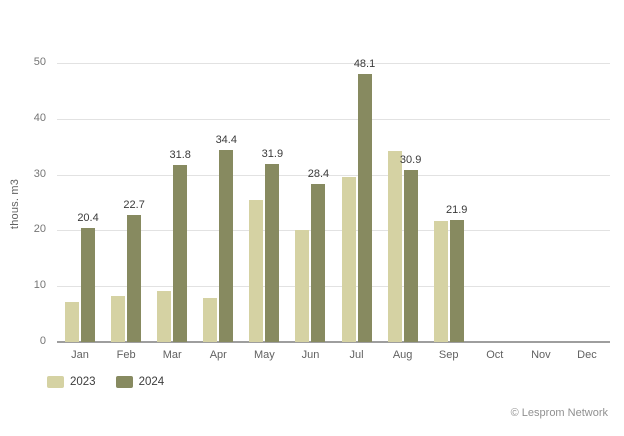  I want to click on value-label-Mar: 31.8, so click(180, 154).